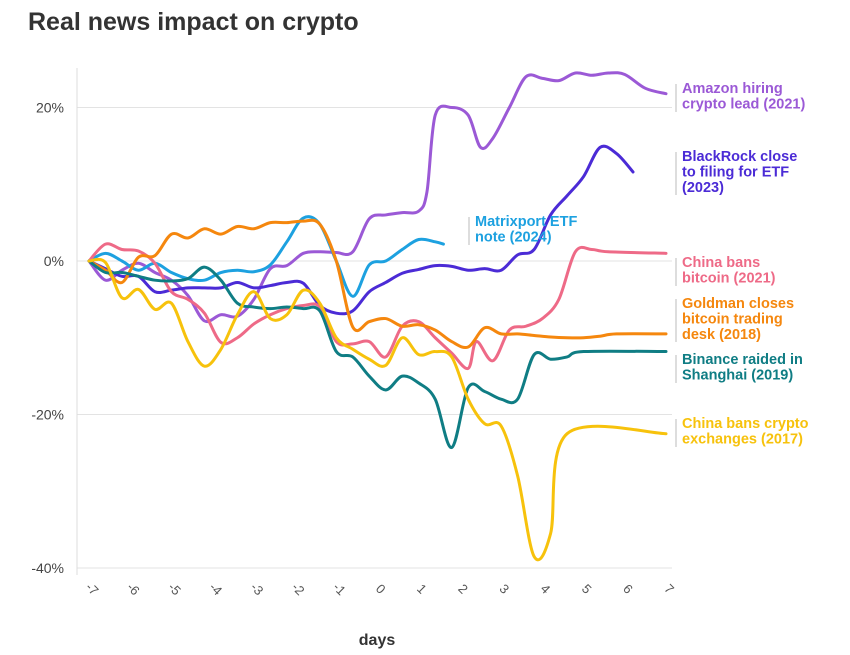 This screenshot has width=850, height=655. What do you see at coordinates (513, 238) in the screenshot?
I see `series-label-line: note (2024)` at bounding box center [513, 238].